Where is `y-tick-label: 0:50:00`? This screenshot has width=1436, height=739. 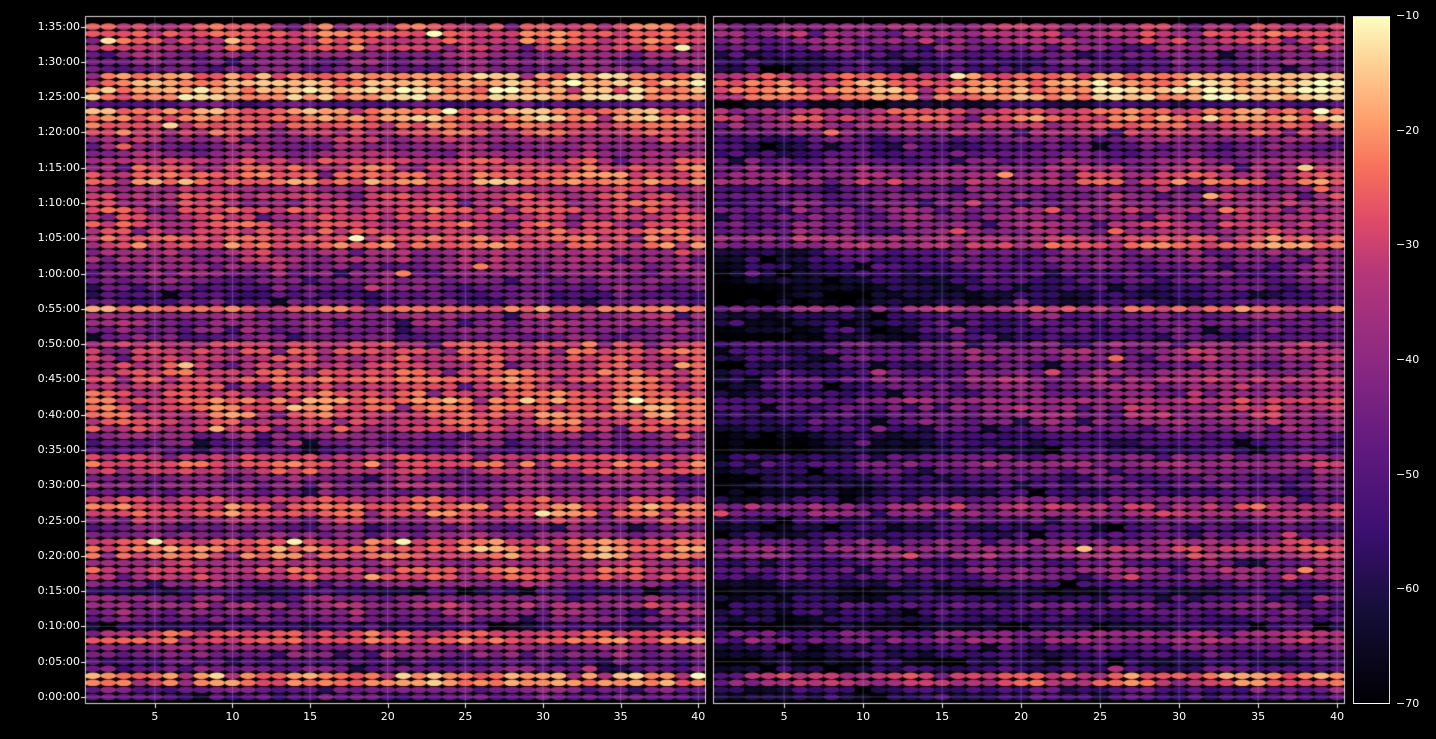 y-tick-label: 0:50:00 is located at coordinates (58, 344).